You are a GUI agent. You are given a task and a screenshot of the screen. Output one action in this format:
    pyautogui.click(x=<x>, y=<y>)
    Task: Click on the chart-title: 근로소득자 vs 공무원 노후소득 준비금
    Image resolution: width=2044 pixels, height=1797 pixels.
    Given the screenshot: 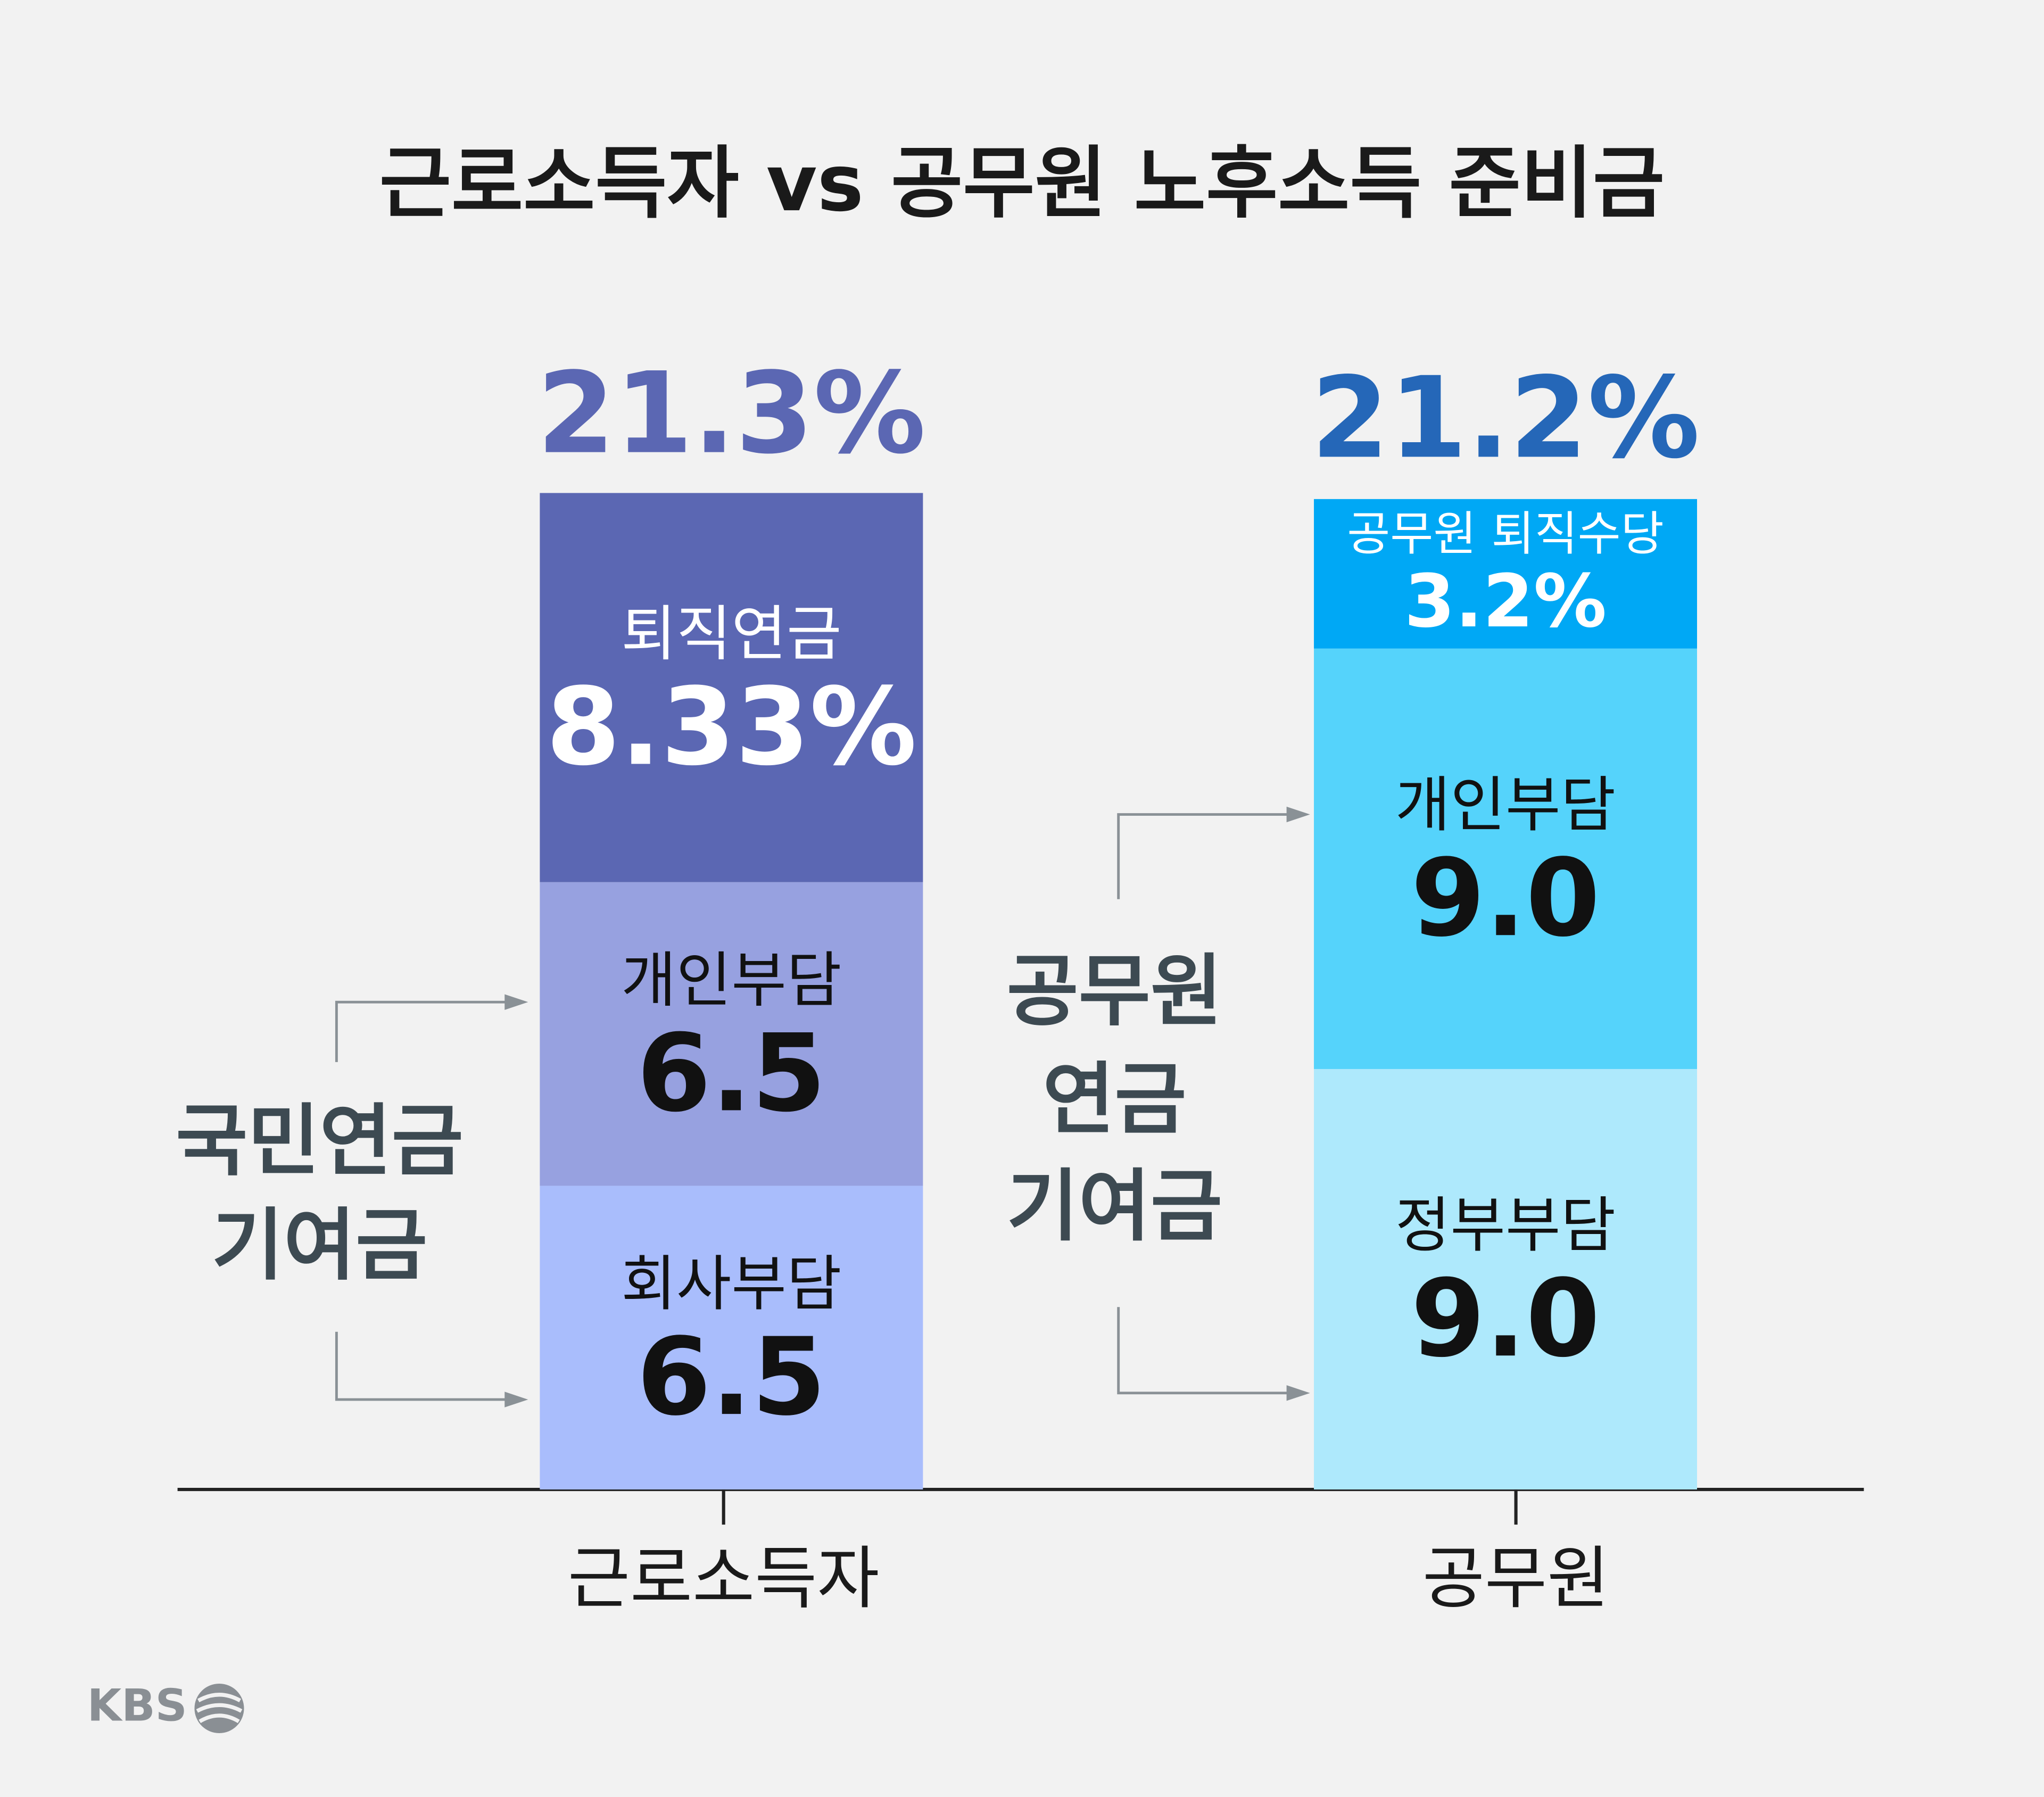 What is the action you would take?
    pyautogui.click(x=1022, y=184)
    